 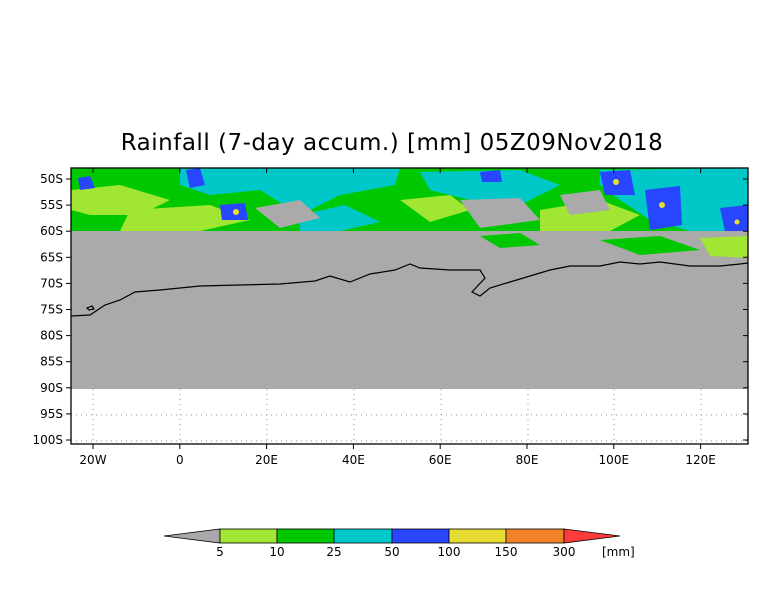 What do you see at coordinates (51, 257) in the screenshot?
I see `lat-label: 65S` at bounding box center [51, 257].